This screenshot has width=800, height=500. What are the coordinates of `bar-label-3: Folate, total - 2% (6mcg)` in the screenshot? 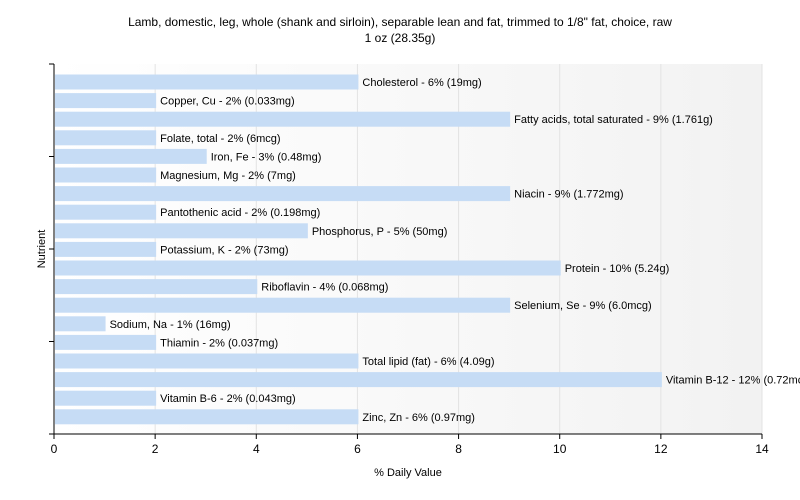 It's located at (220, 139).